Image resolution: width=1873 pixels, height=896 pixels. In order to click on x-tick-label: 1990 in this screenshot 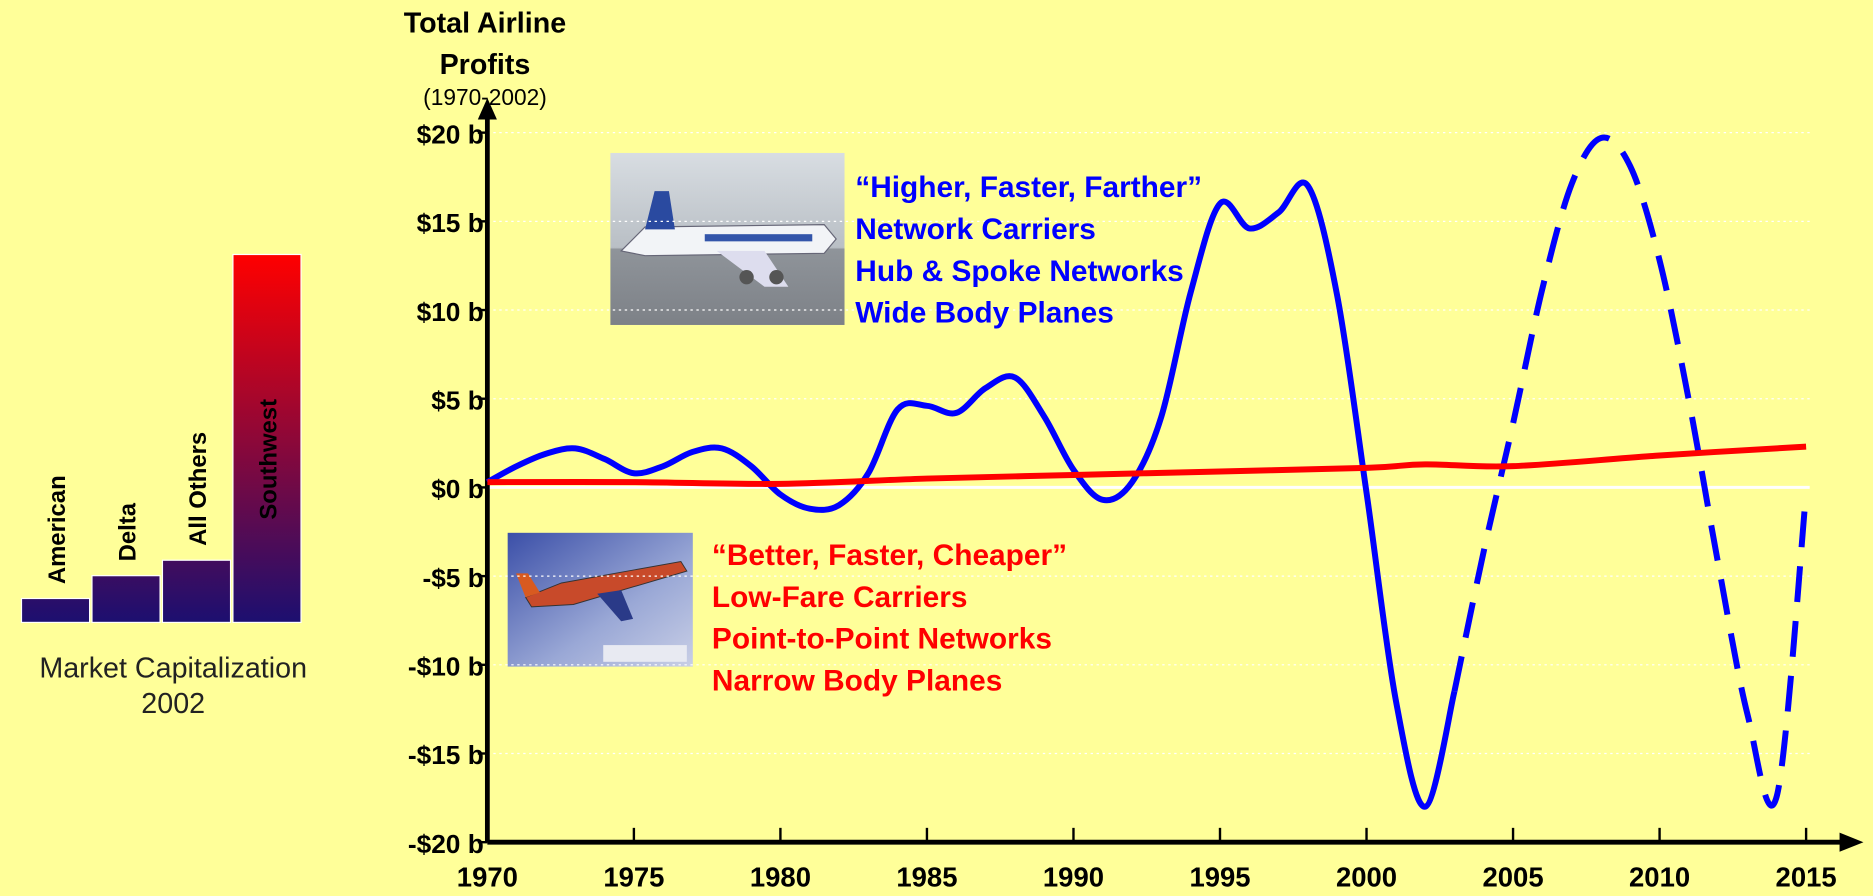, I will do `click(1073, 876)`.